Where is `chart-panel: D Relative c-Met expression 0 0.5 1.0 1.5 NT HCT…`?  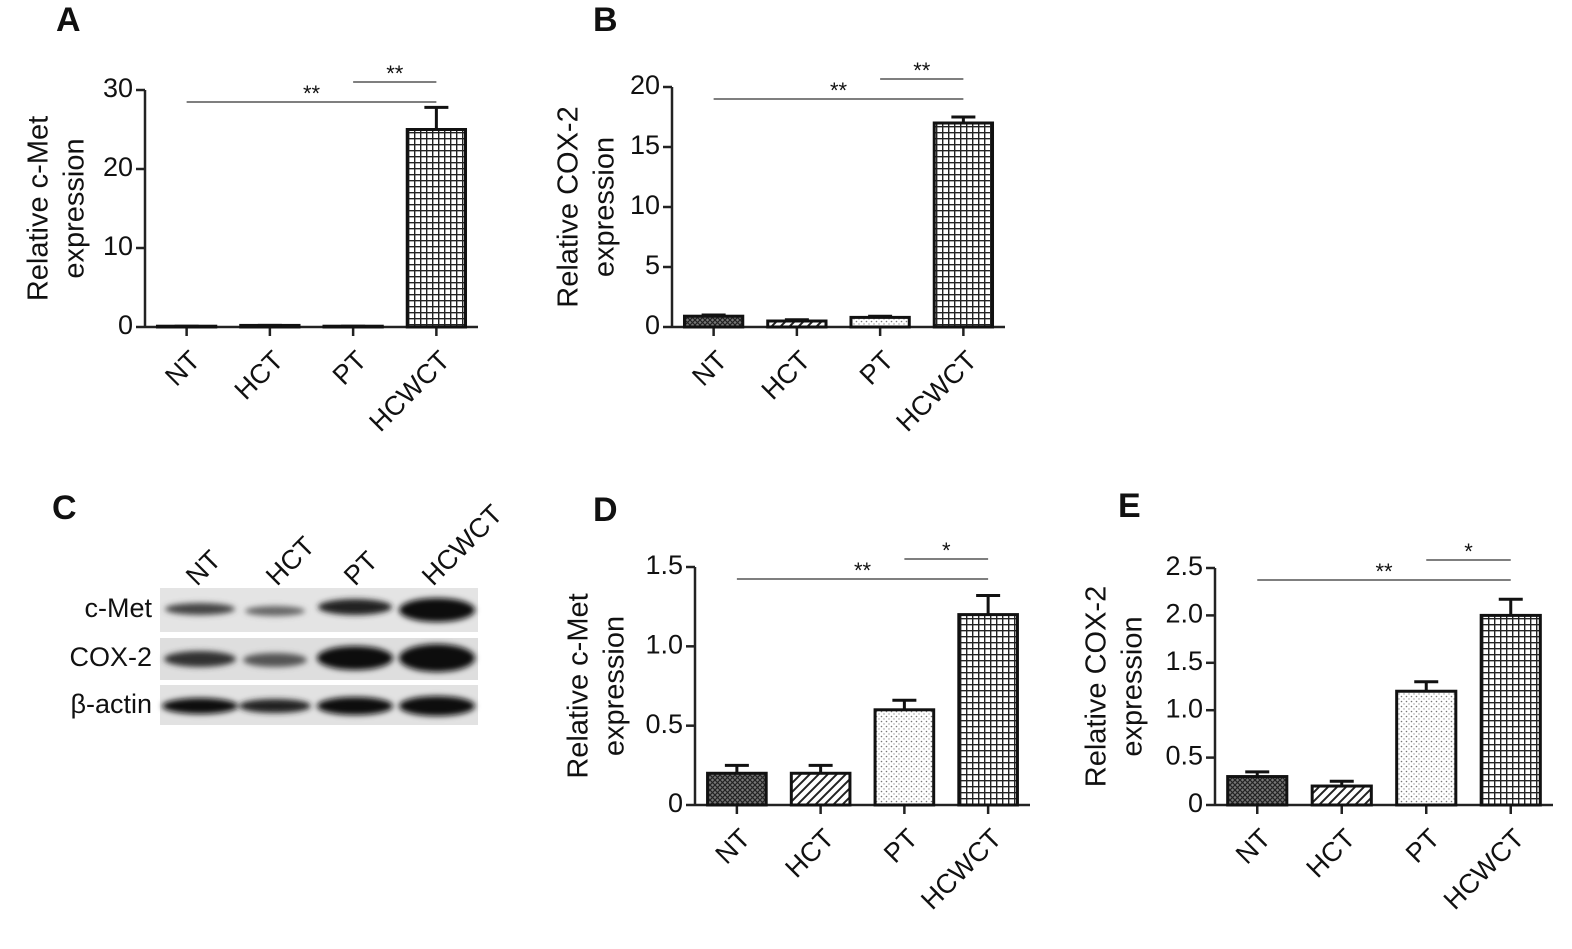
chart-panel: D Relative c-Met expression 0 0.5 1.0 1.5 NT HCT… is located at coordinates (796, 703).